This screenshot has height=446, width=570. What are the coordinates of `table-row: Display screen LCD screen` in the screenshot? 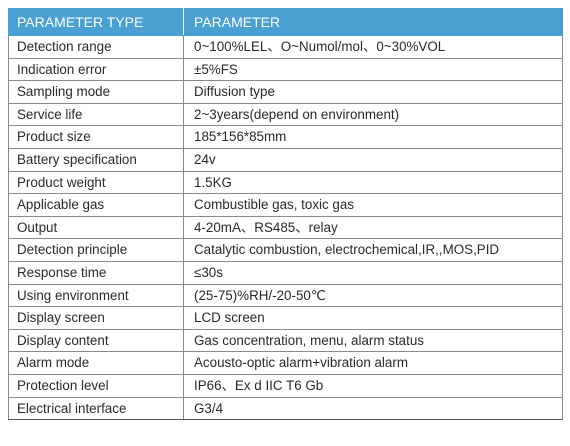 It's located at (285, 318).